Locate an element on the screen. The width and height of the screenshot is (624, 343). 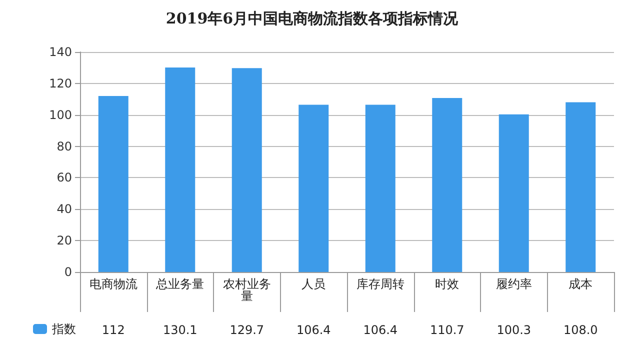
y-tick-label: 60 is located at coordinates (64, 177).